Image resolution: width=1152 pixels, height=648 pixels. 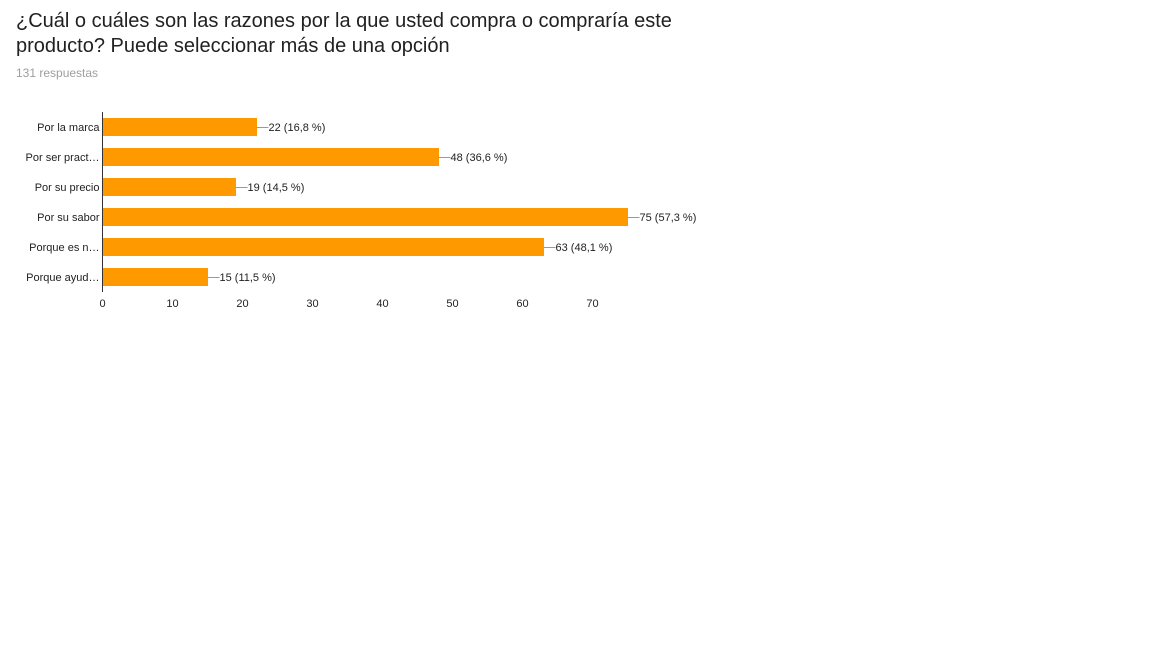 What do you see at coordinates (584, 248) in the screenshot?
I see `data-label: 63 (48,1 %)` at bounding box center [584, 248].